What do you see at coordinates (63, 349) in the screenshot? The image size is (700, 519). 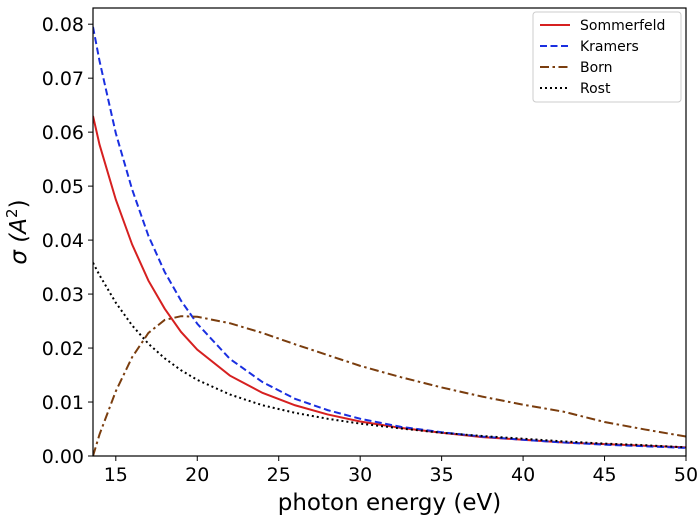 I see `y-tick-label: 0.02` at bounding box center [63, 349].